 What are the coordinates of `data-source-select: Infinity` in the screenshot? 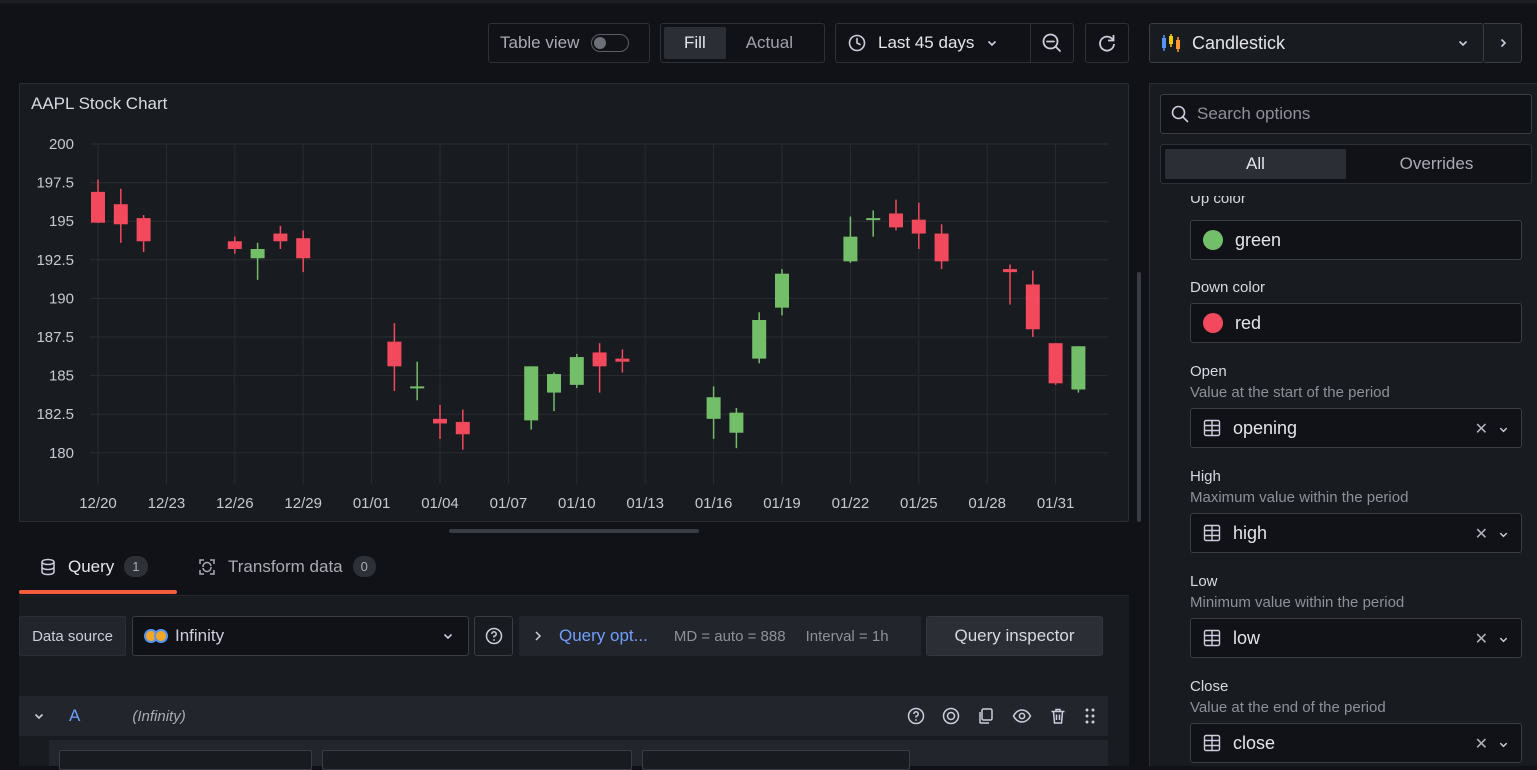 It's located at (300, 636).